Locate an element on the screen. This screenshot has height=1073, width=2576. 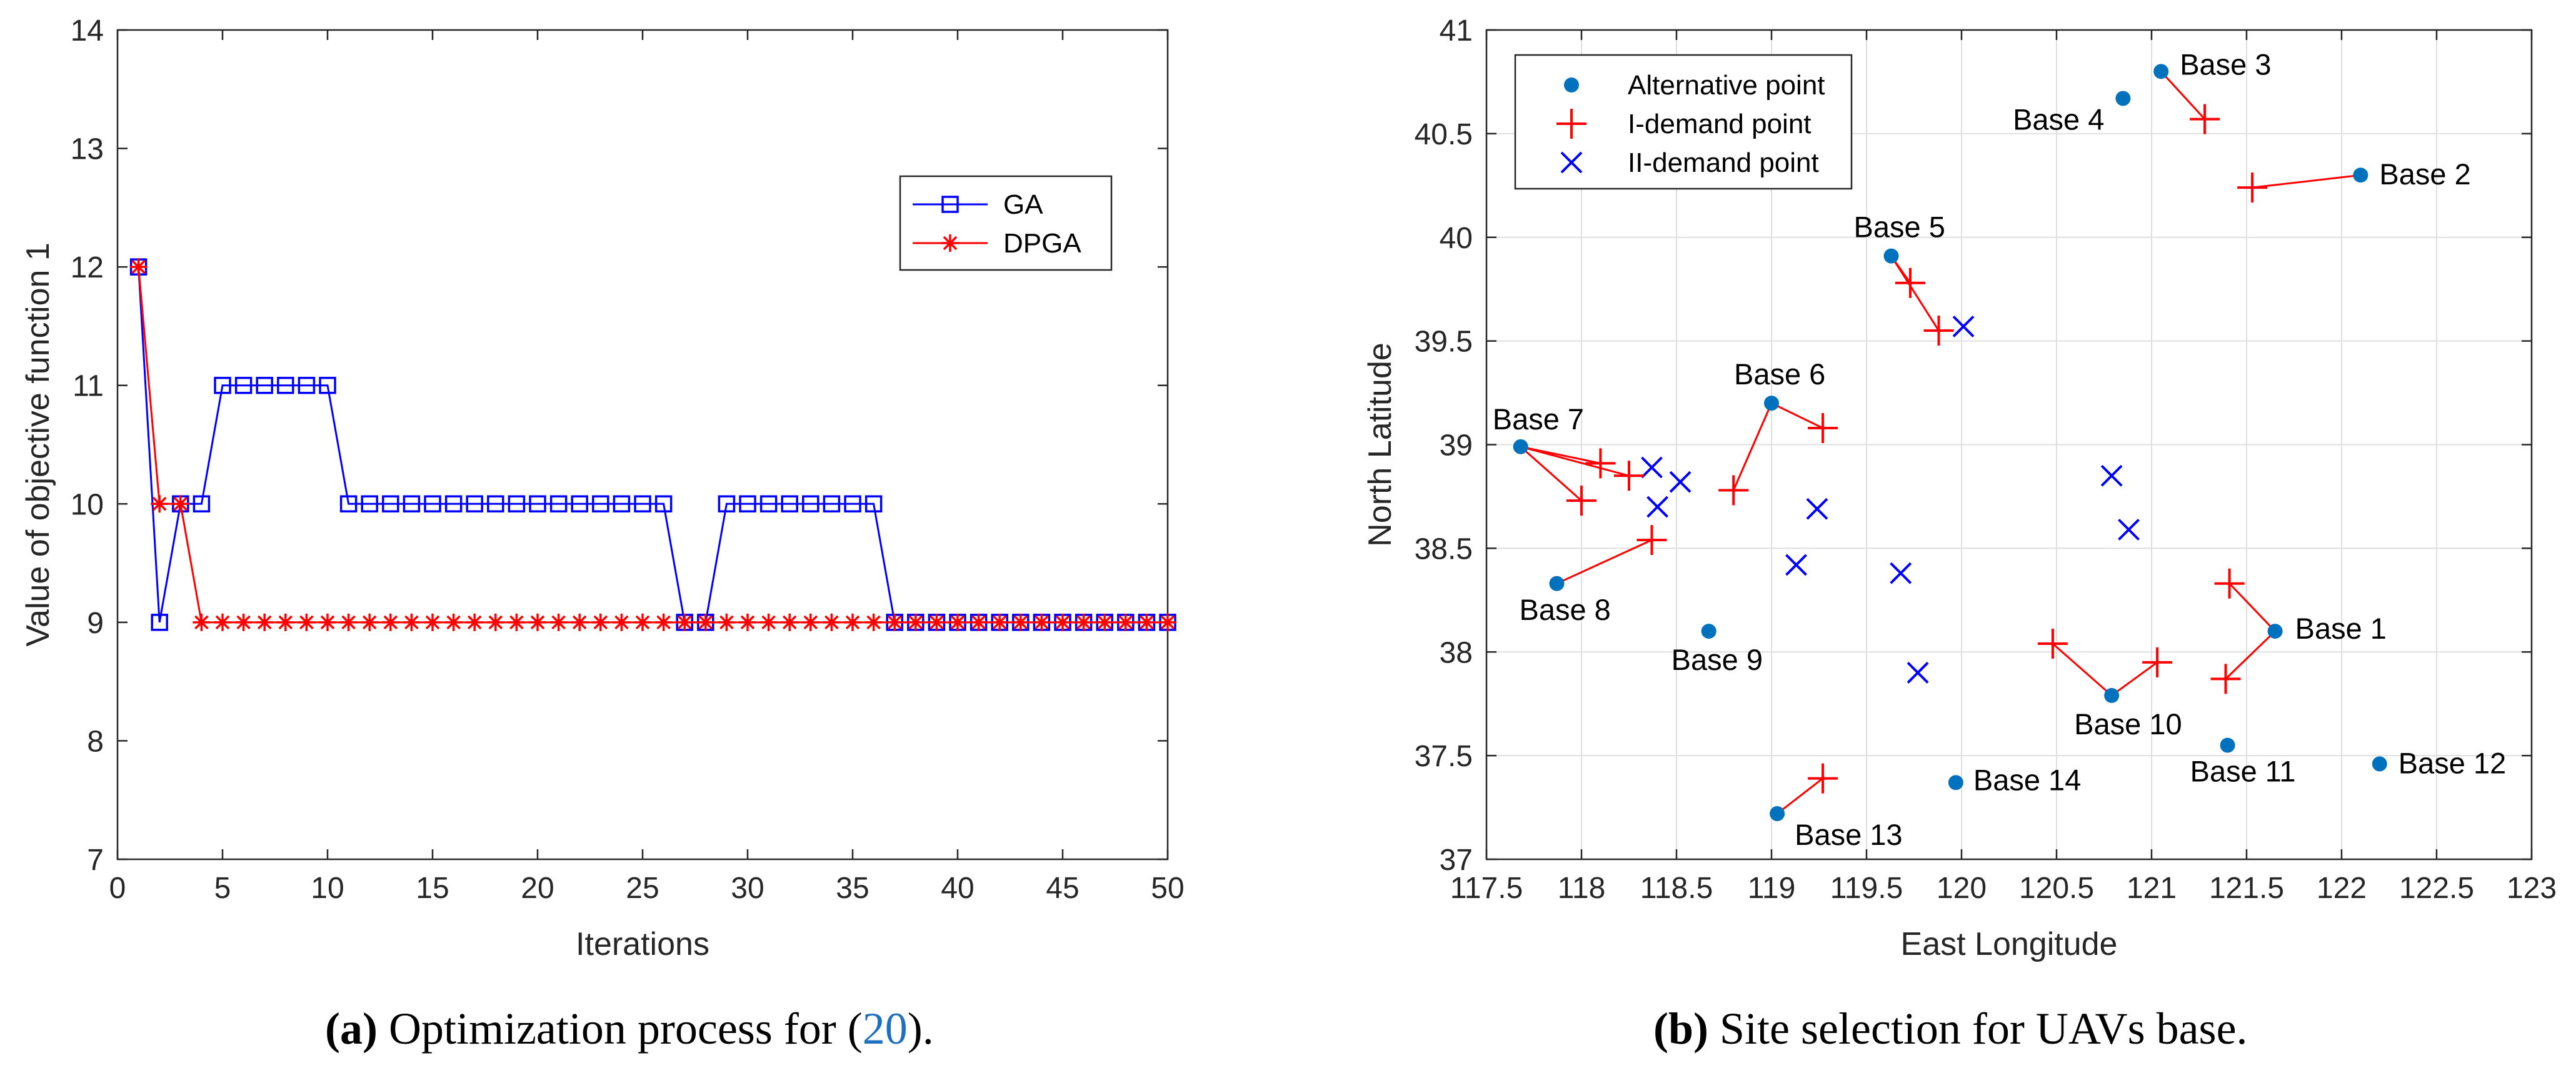
x-tick-label-a: 5 is located at coordinates (222, 888).